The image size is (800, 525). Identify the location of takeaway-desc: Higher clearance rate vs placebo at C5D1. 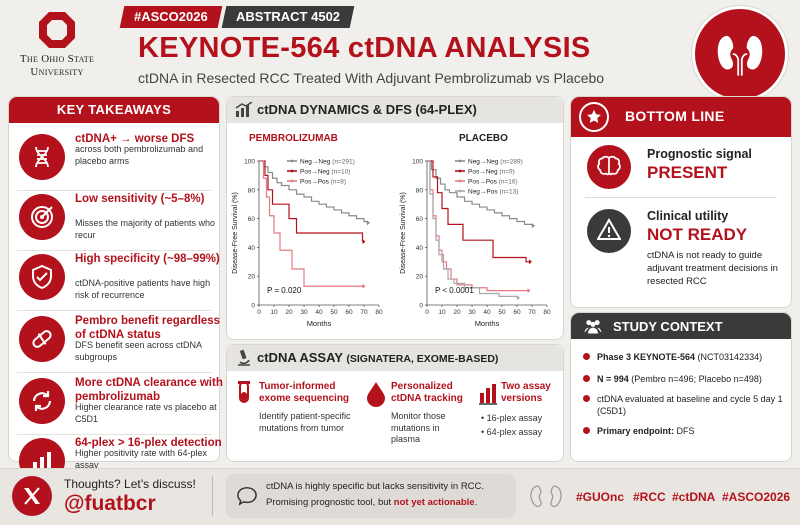
(146, 413).